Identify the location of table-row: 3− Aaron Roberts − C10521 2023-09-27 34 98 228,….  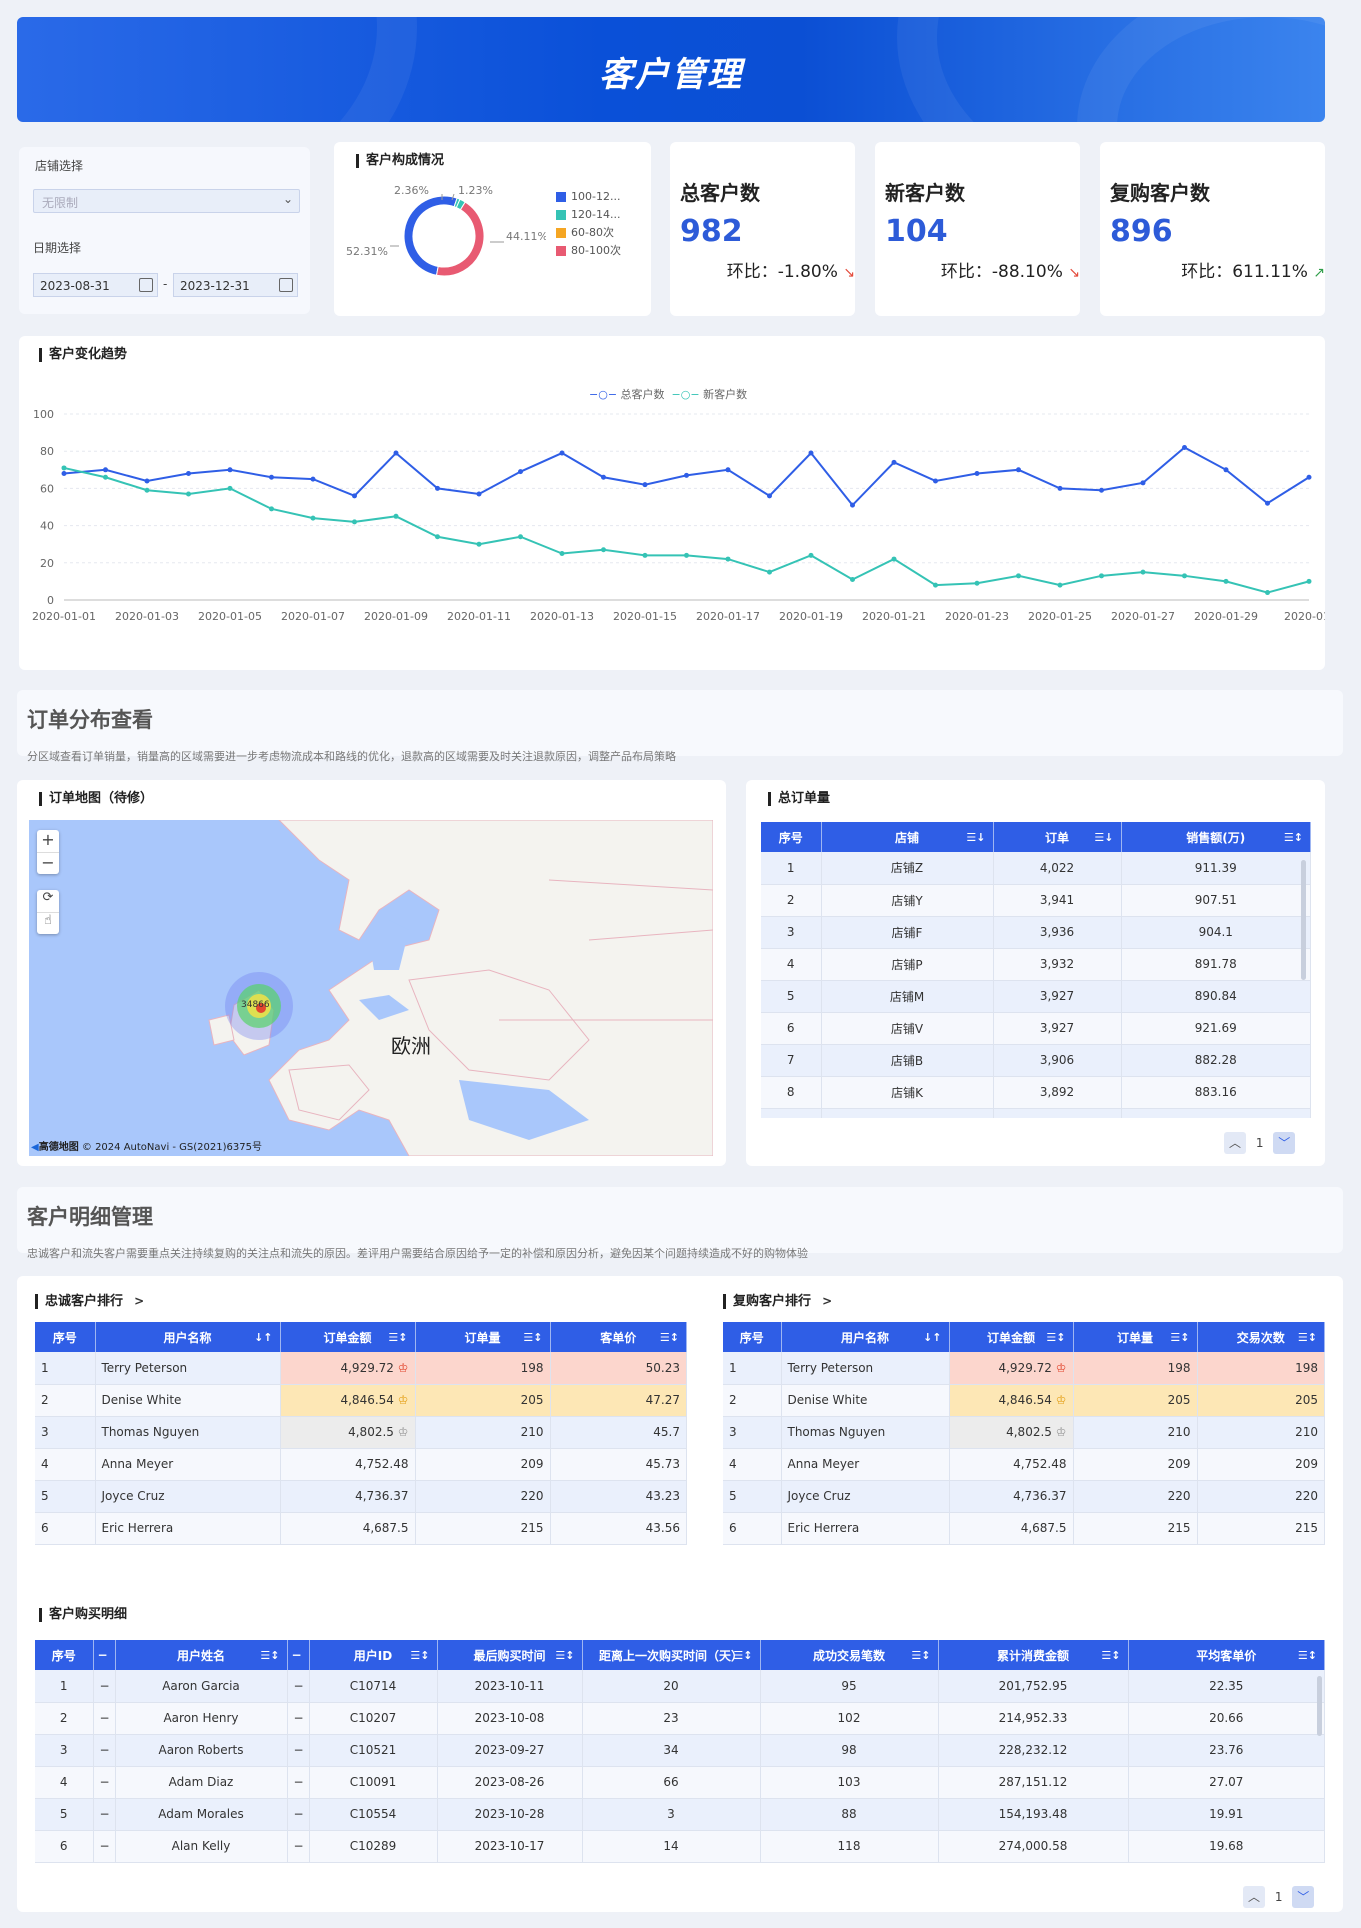
(680, 1750).